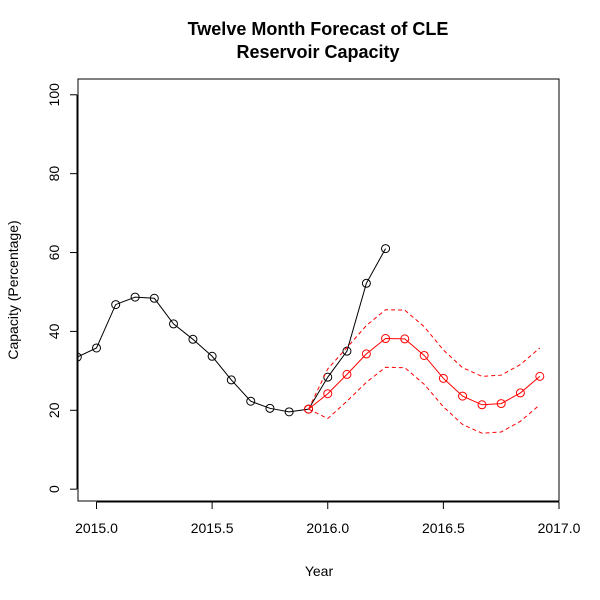 This screenshot has width=600, height=600. What do you see at coordinates (318, 29) in the screenshot?
I see `chart-title-line-1: Twelve Month Forecast of CLE` at bounding box center [318, 29].